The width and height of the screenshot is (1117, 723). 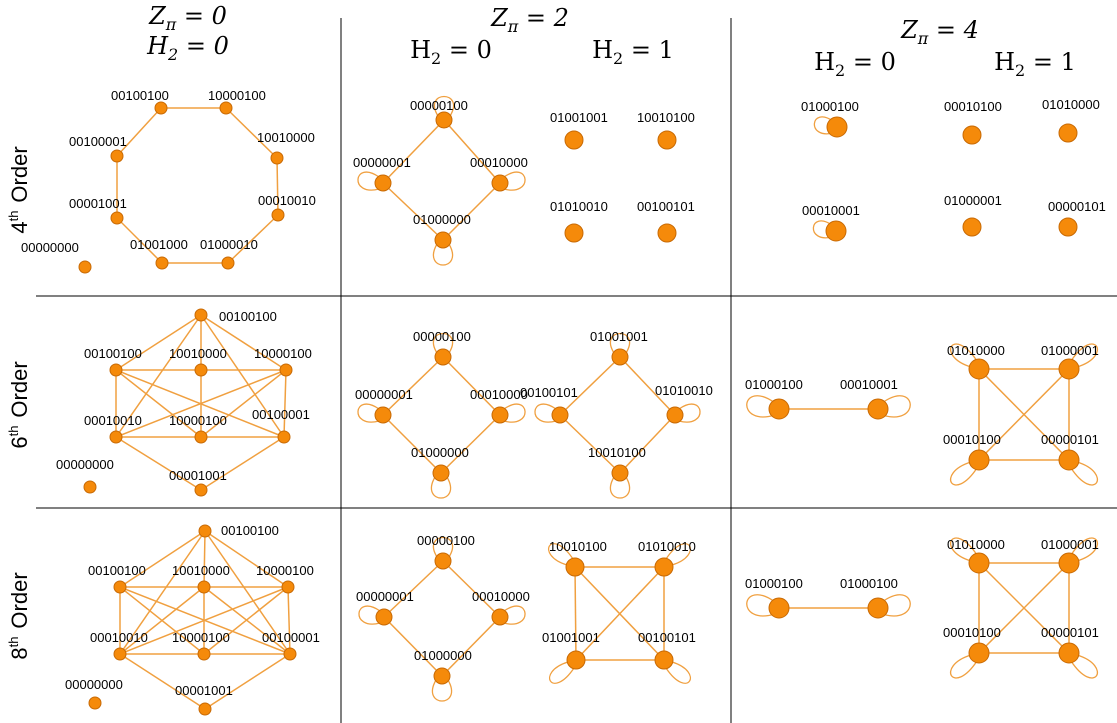 What do you see at coordinates (13, 431) in the screenshot?
I see `row-label-6-sup: th` at bounding box center [13, 431].